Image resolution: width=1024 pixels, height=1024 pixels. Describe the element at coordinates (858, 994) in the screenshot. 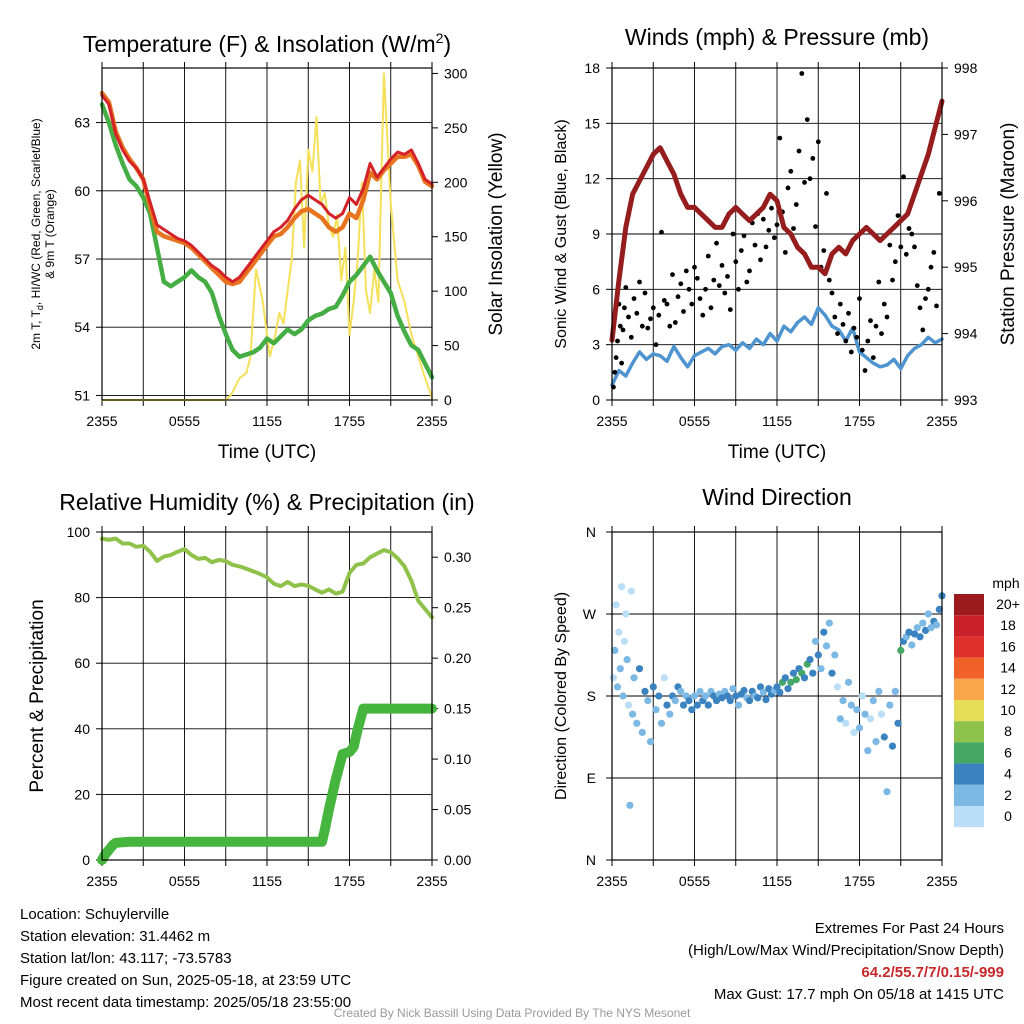

I see `max-gust-text: Max Gust: 17.7 mph On 05/18 at 1415 UTC` at that location.